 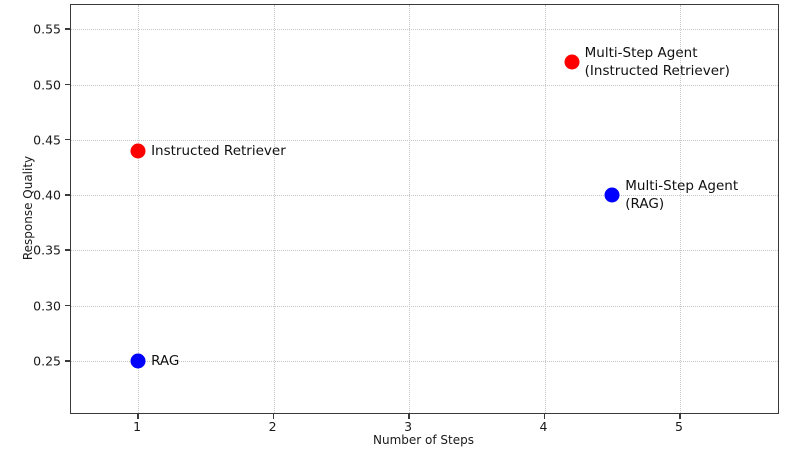 I want to click on y-tick-label: 0.35, so click(x=47, y=250).